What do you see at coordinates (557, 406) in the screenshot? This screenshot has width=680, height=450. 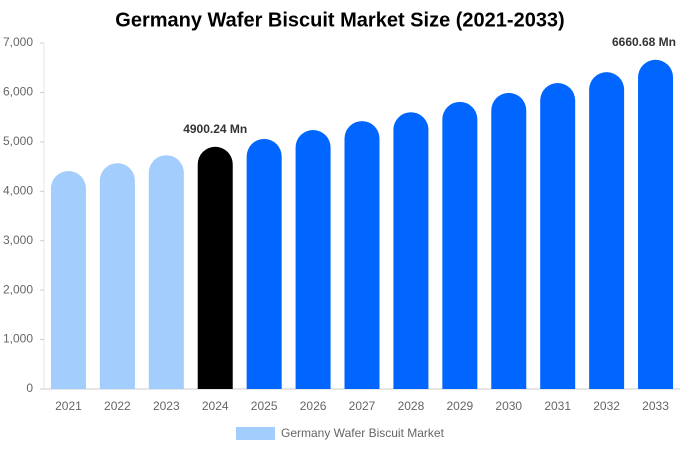 I see `x-tick-label: 2031` at bounding box center [557, 406].